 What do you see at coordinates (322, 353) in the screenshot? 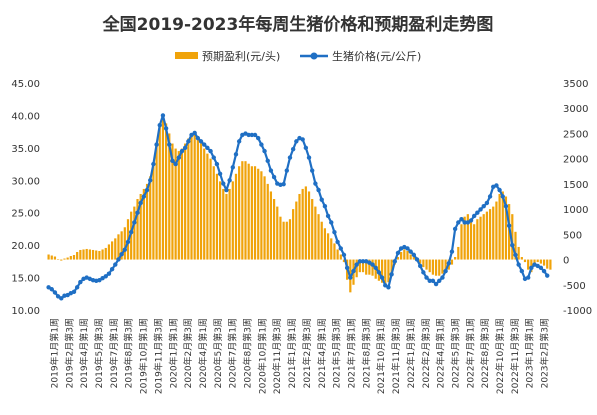
I see `x-tick-label: 2021年4月第1周` at bounding box center [322, 353].